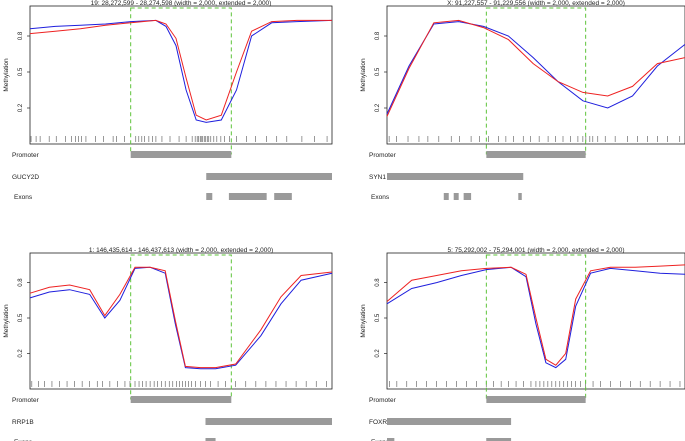  What do you see at coordinates (384, 422) in the screenshot?
I see `track-label: FOXRED2` at bounding box center [384, 422].